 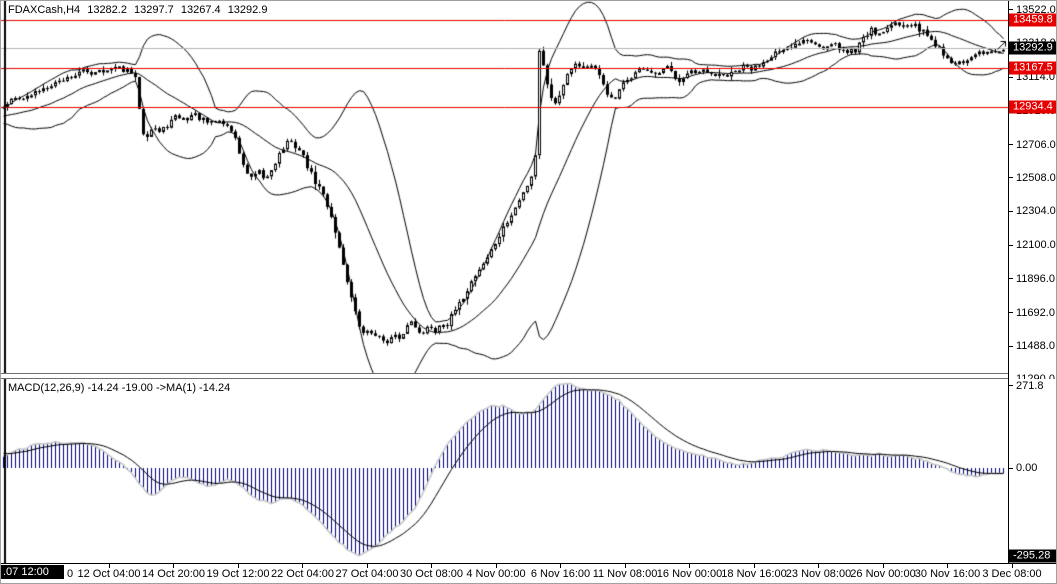 I want to click on time-axis-separator, so click(x=528, y=563).